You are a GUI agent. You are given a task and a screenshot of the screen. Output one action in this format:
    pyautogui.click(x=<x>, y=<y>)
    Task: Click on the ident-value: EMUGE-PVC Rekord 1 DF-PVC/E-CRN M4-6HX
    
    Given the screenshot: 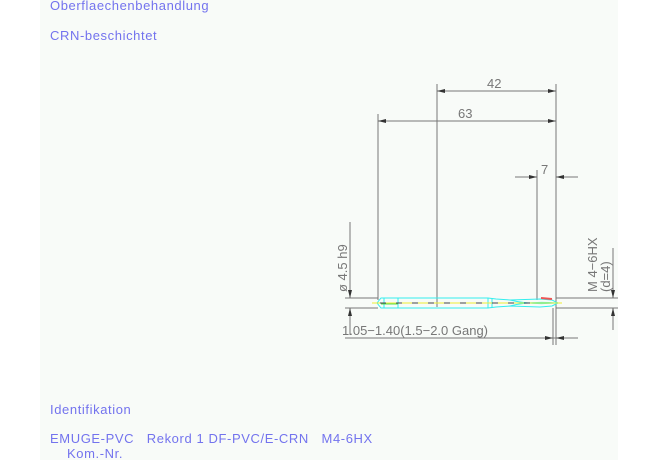 What is the action you would take?
    pyautogui.click(x=211, y=438)
    